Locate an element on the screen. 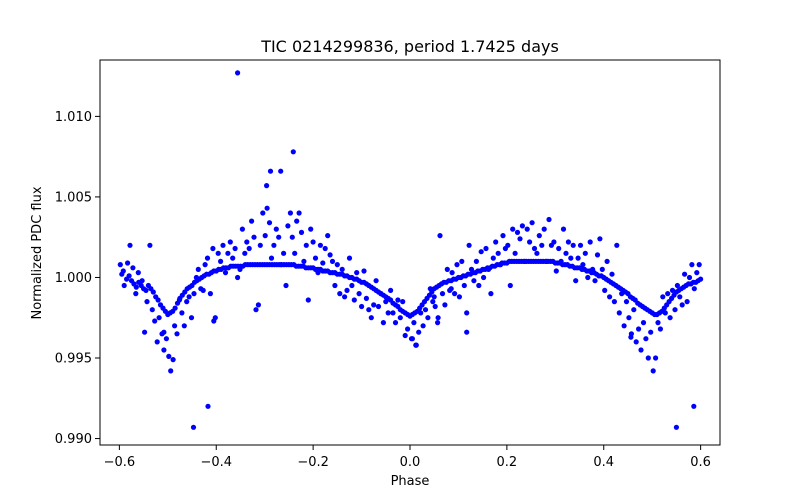 The width and height of the screenshot is (800, 504). x-axis: −0.6 −0.4 −0.2 0.0 0.2 0.4 0.6 is located at coordinates (407, 457).